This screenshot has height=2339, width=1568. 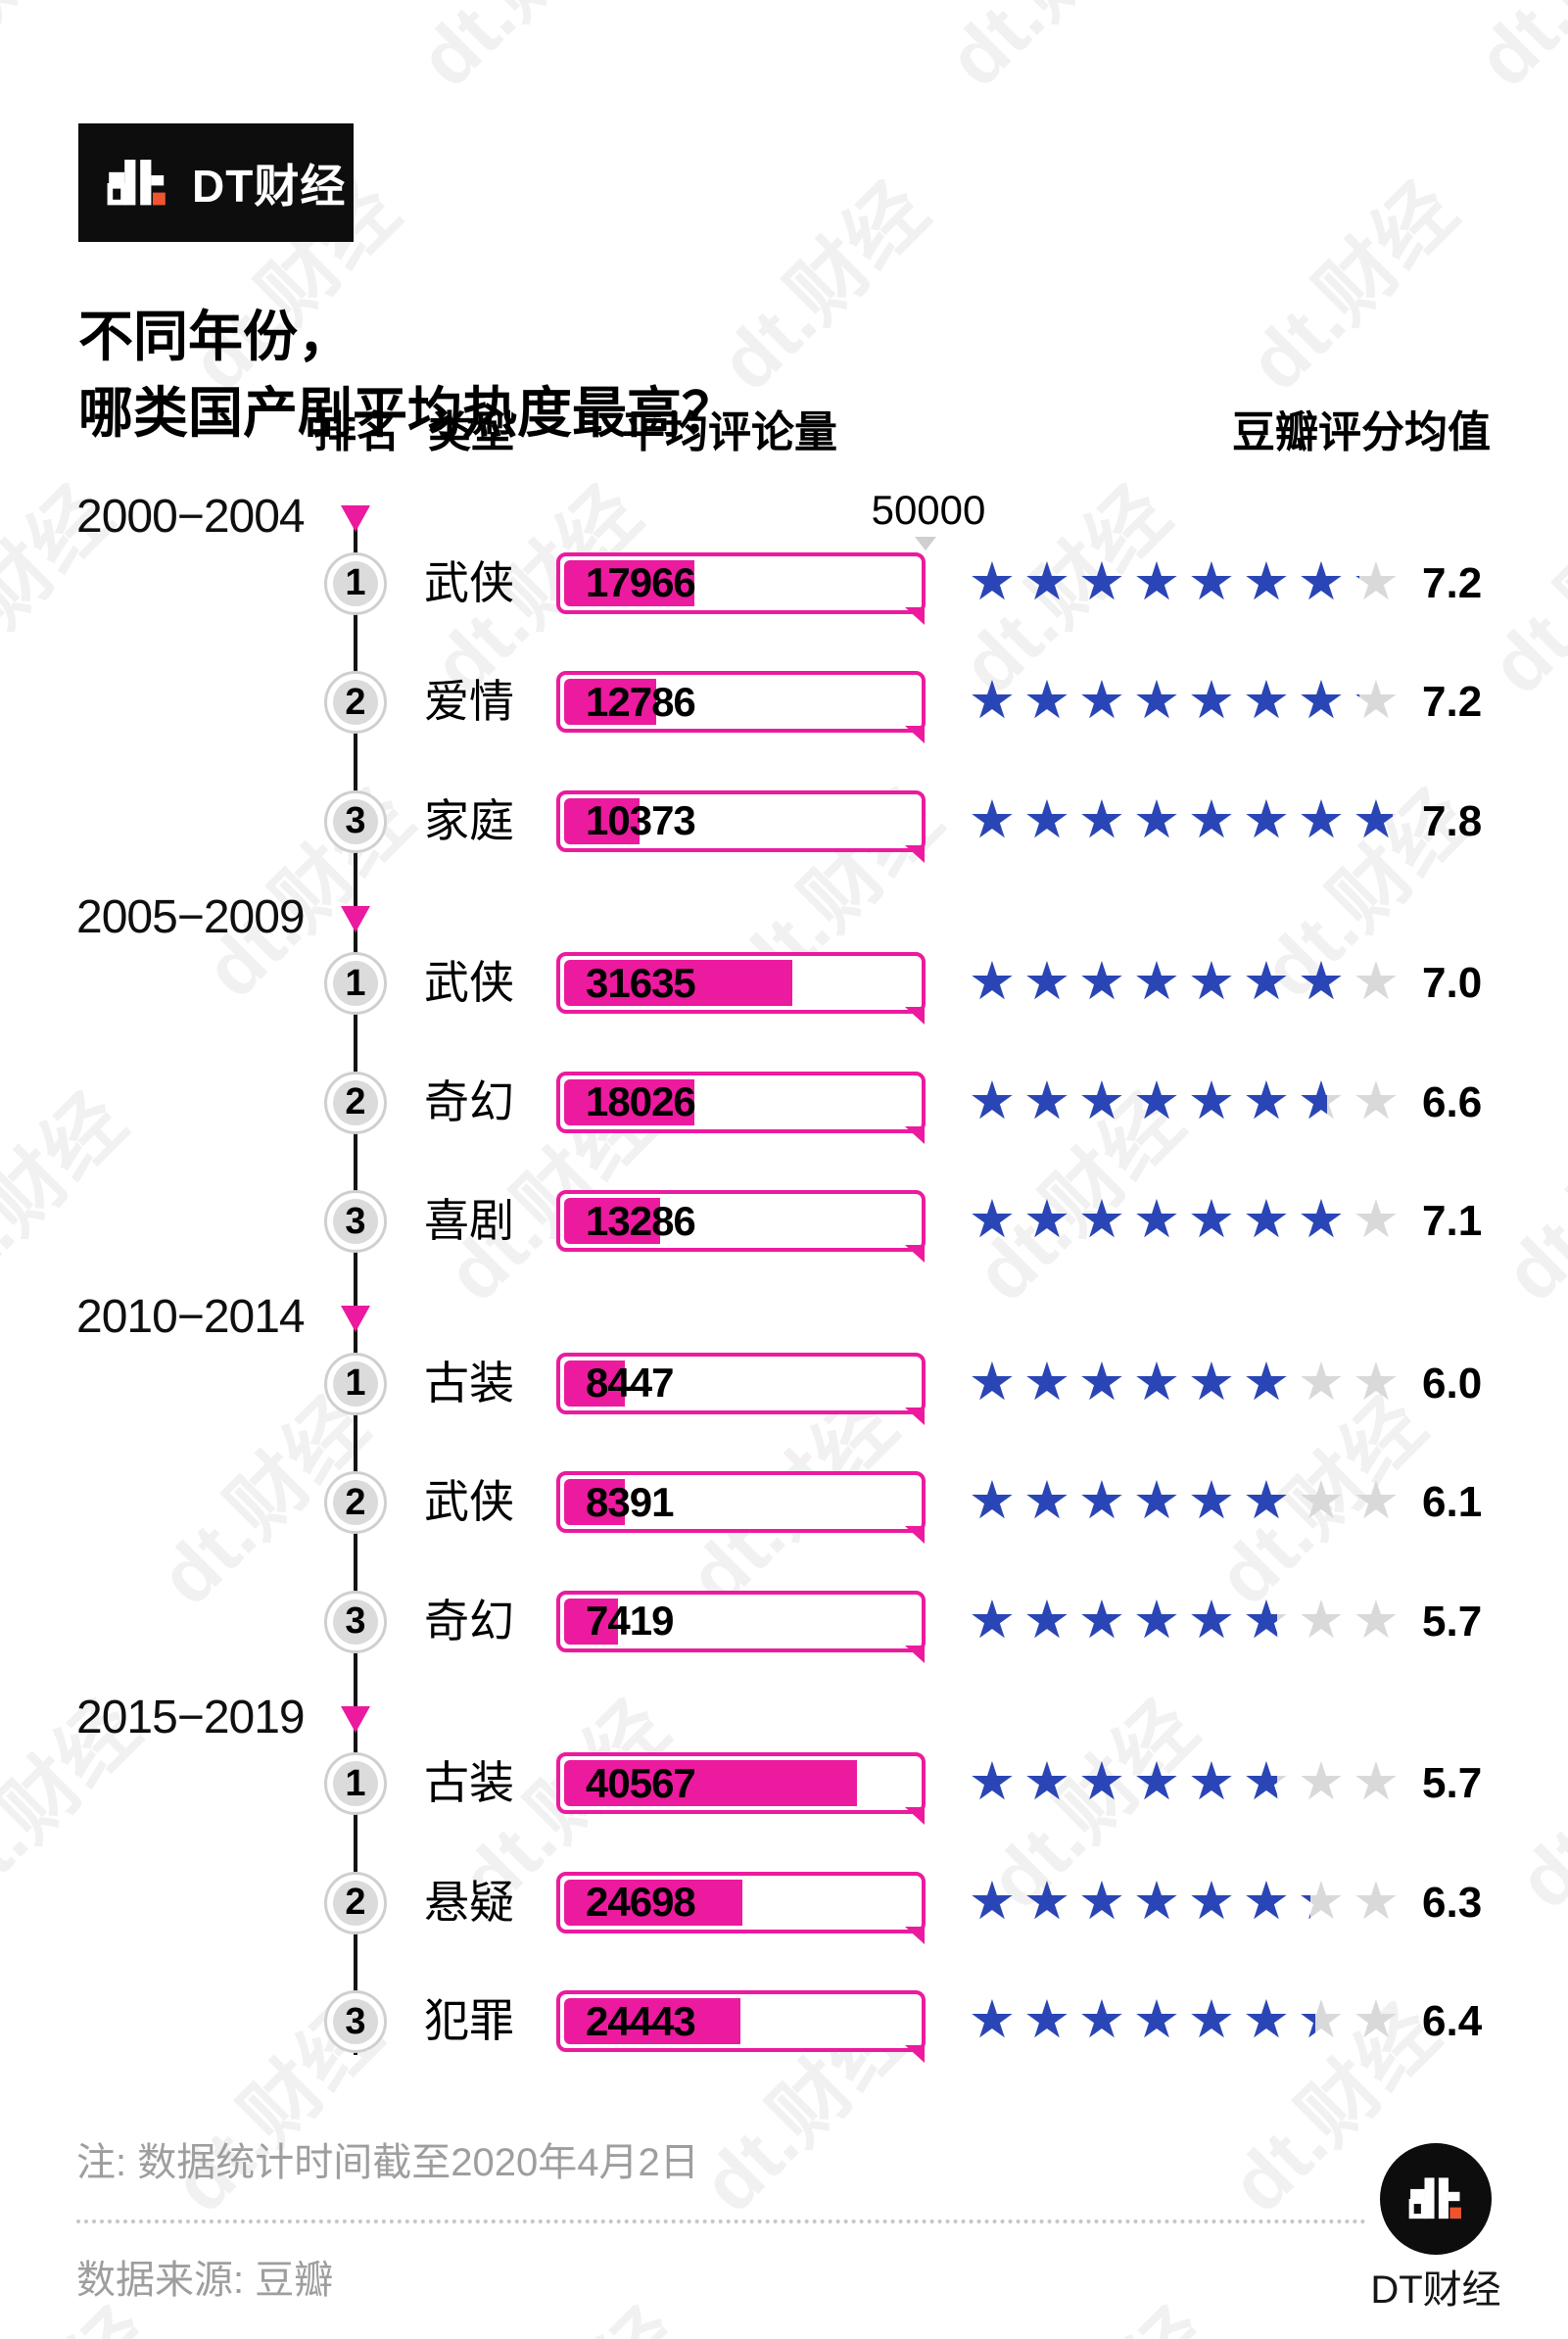 What do you see at coordinates (1452, 1902) in the screenshot?
I see `rating-value: 6.3` at bounding box center [1452, 1902].